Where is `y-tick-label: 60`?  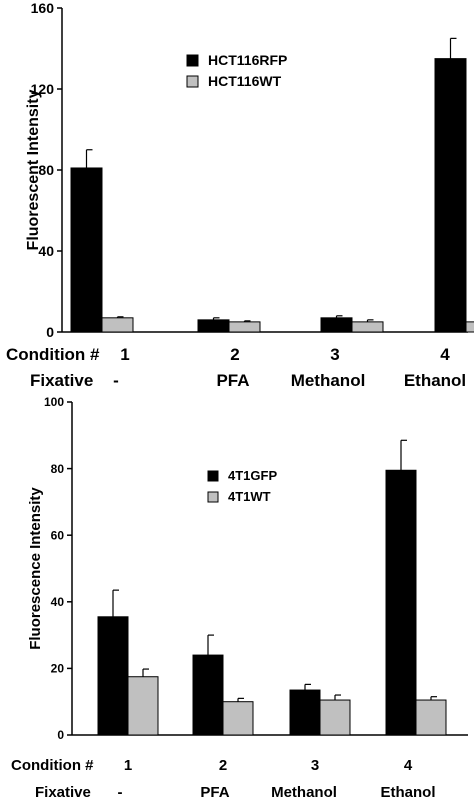
y-tick-label: 60 is located at coordinates (58, 535).